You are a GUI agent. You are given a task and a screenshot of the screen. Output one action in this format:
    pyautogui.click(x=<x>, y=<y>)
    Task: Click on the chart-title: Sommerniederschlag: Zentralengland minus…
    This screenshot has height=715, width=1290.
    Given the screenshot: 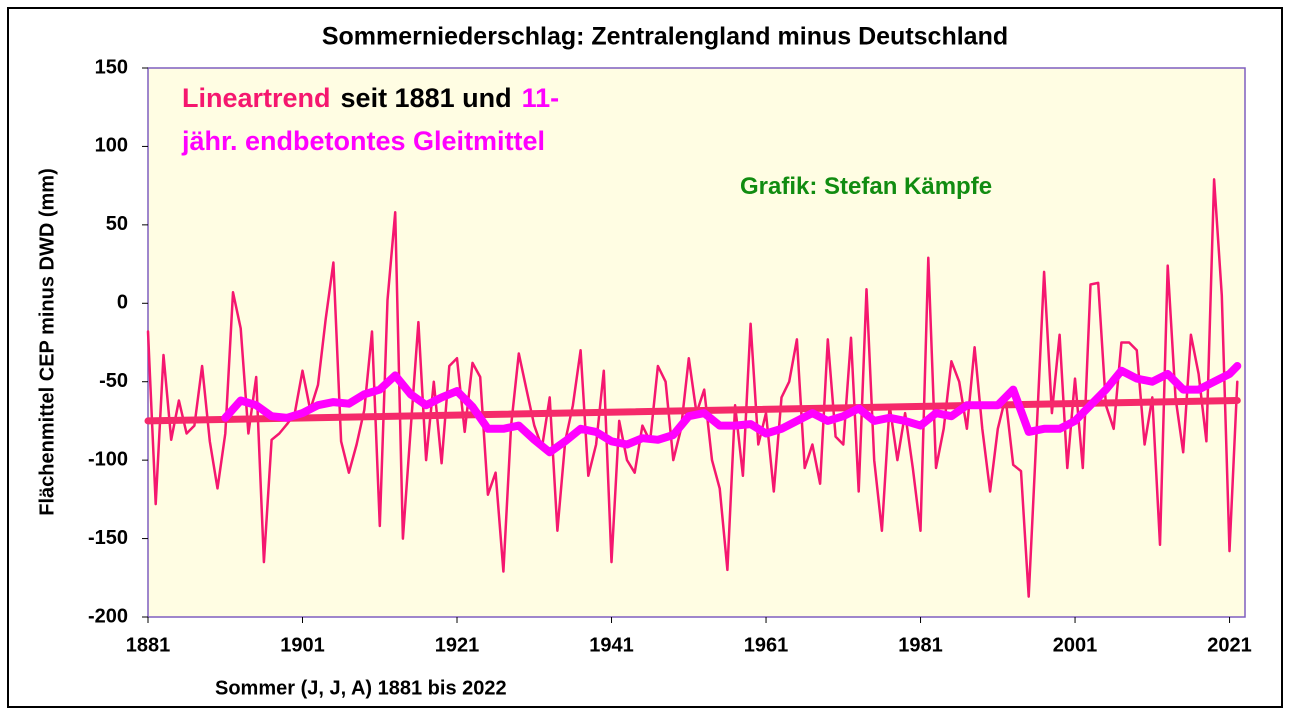 What is the action you would take?
    pyautogui.click(x=665, y=37)
    